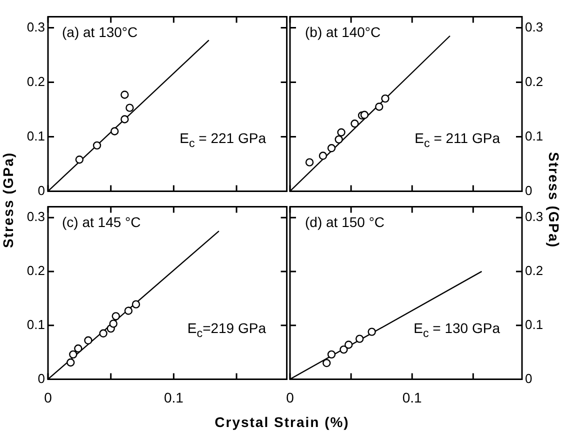 The height and width of the screenshot is (440, 564). I want to click on annotation: (a) at 130°C, so click(100, 32).